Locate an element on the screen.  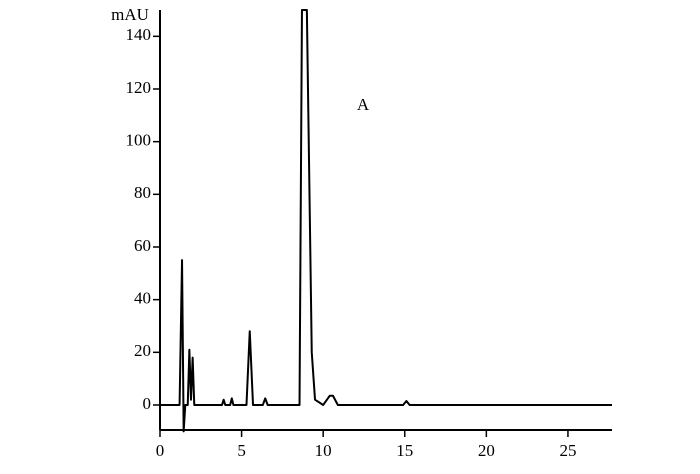
x-tick-label: 25 is located at coordinates (567, 450).